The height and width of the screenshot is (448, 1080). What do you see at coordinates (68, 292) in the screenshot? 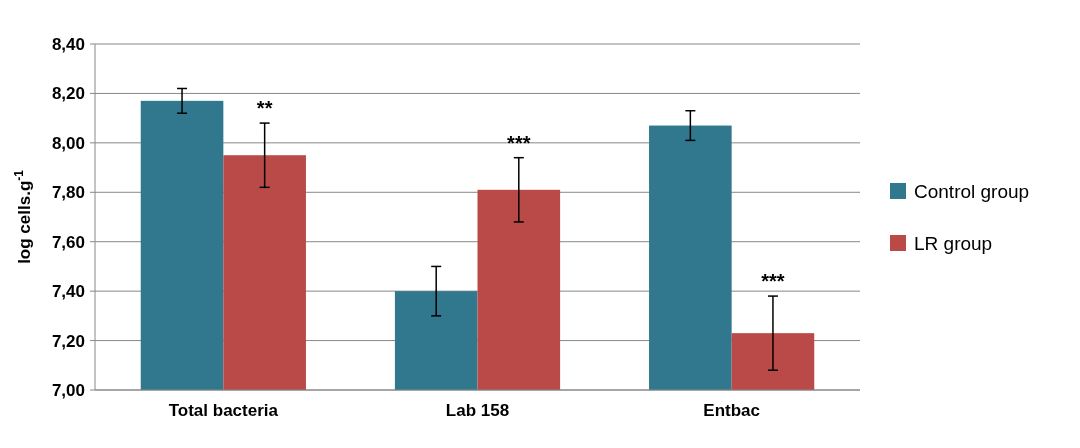
I see `y-tick-label: 7,40` at bounding box center [68, 292].